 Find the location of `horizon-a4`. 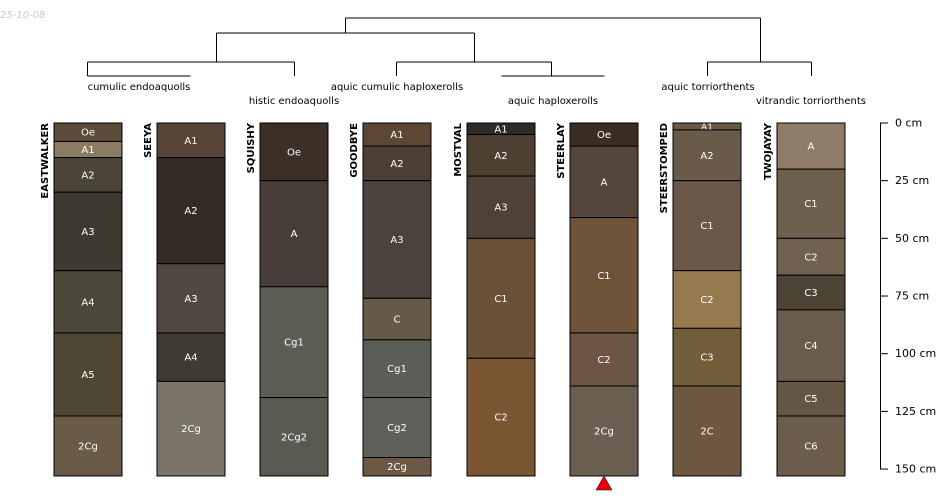

horizon-a4 is located at coordinates (88, 302).